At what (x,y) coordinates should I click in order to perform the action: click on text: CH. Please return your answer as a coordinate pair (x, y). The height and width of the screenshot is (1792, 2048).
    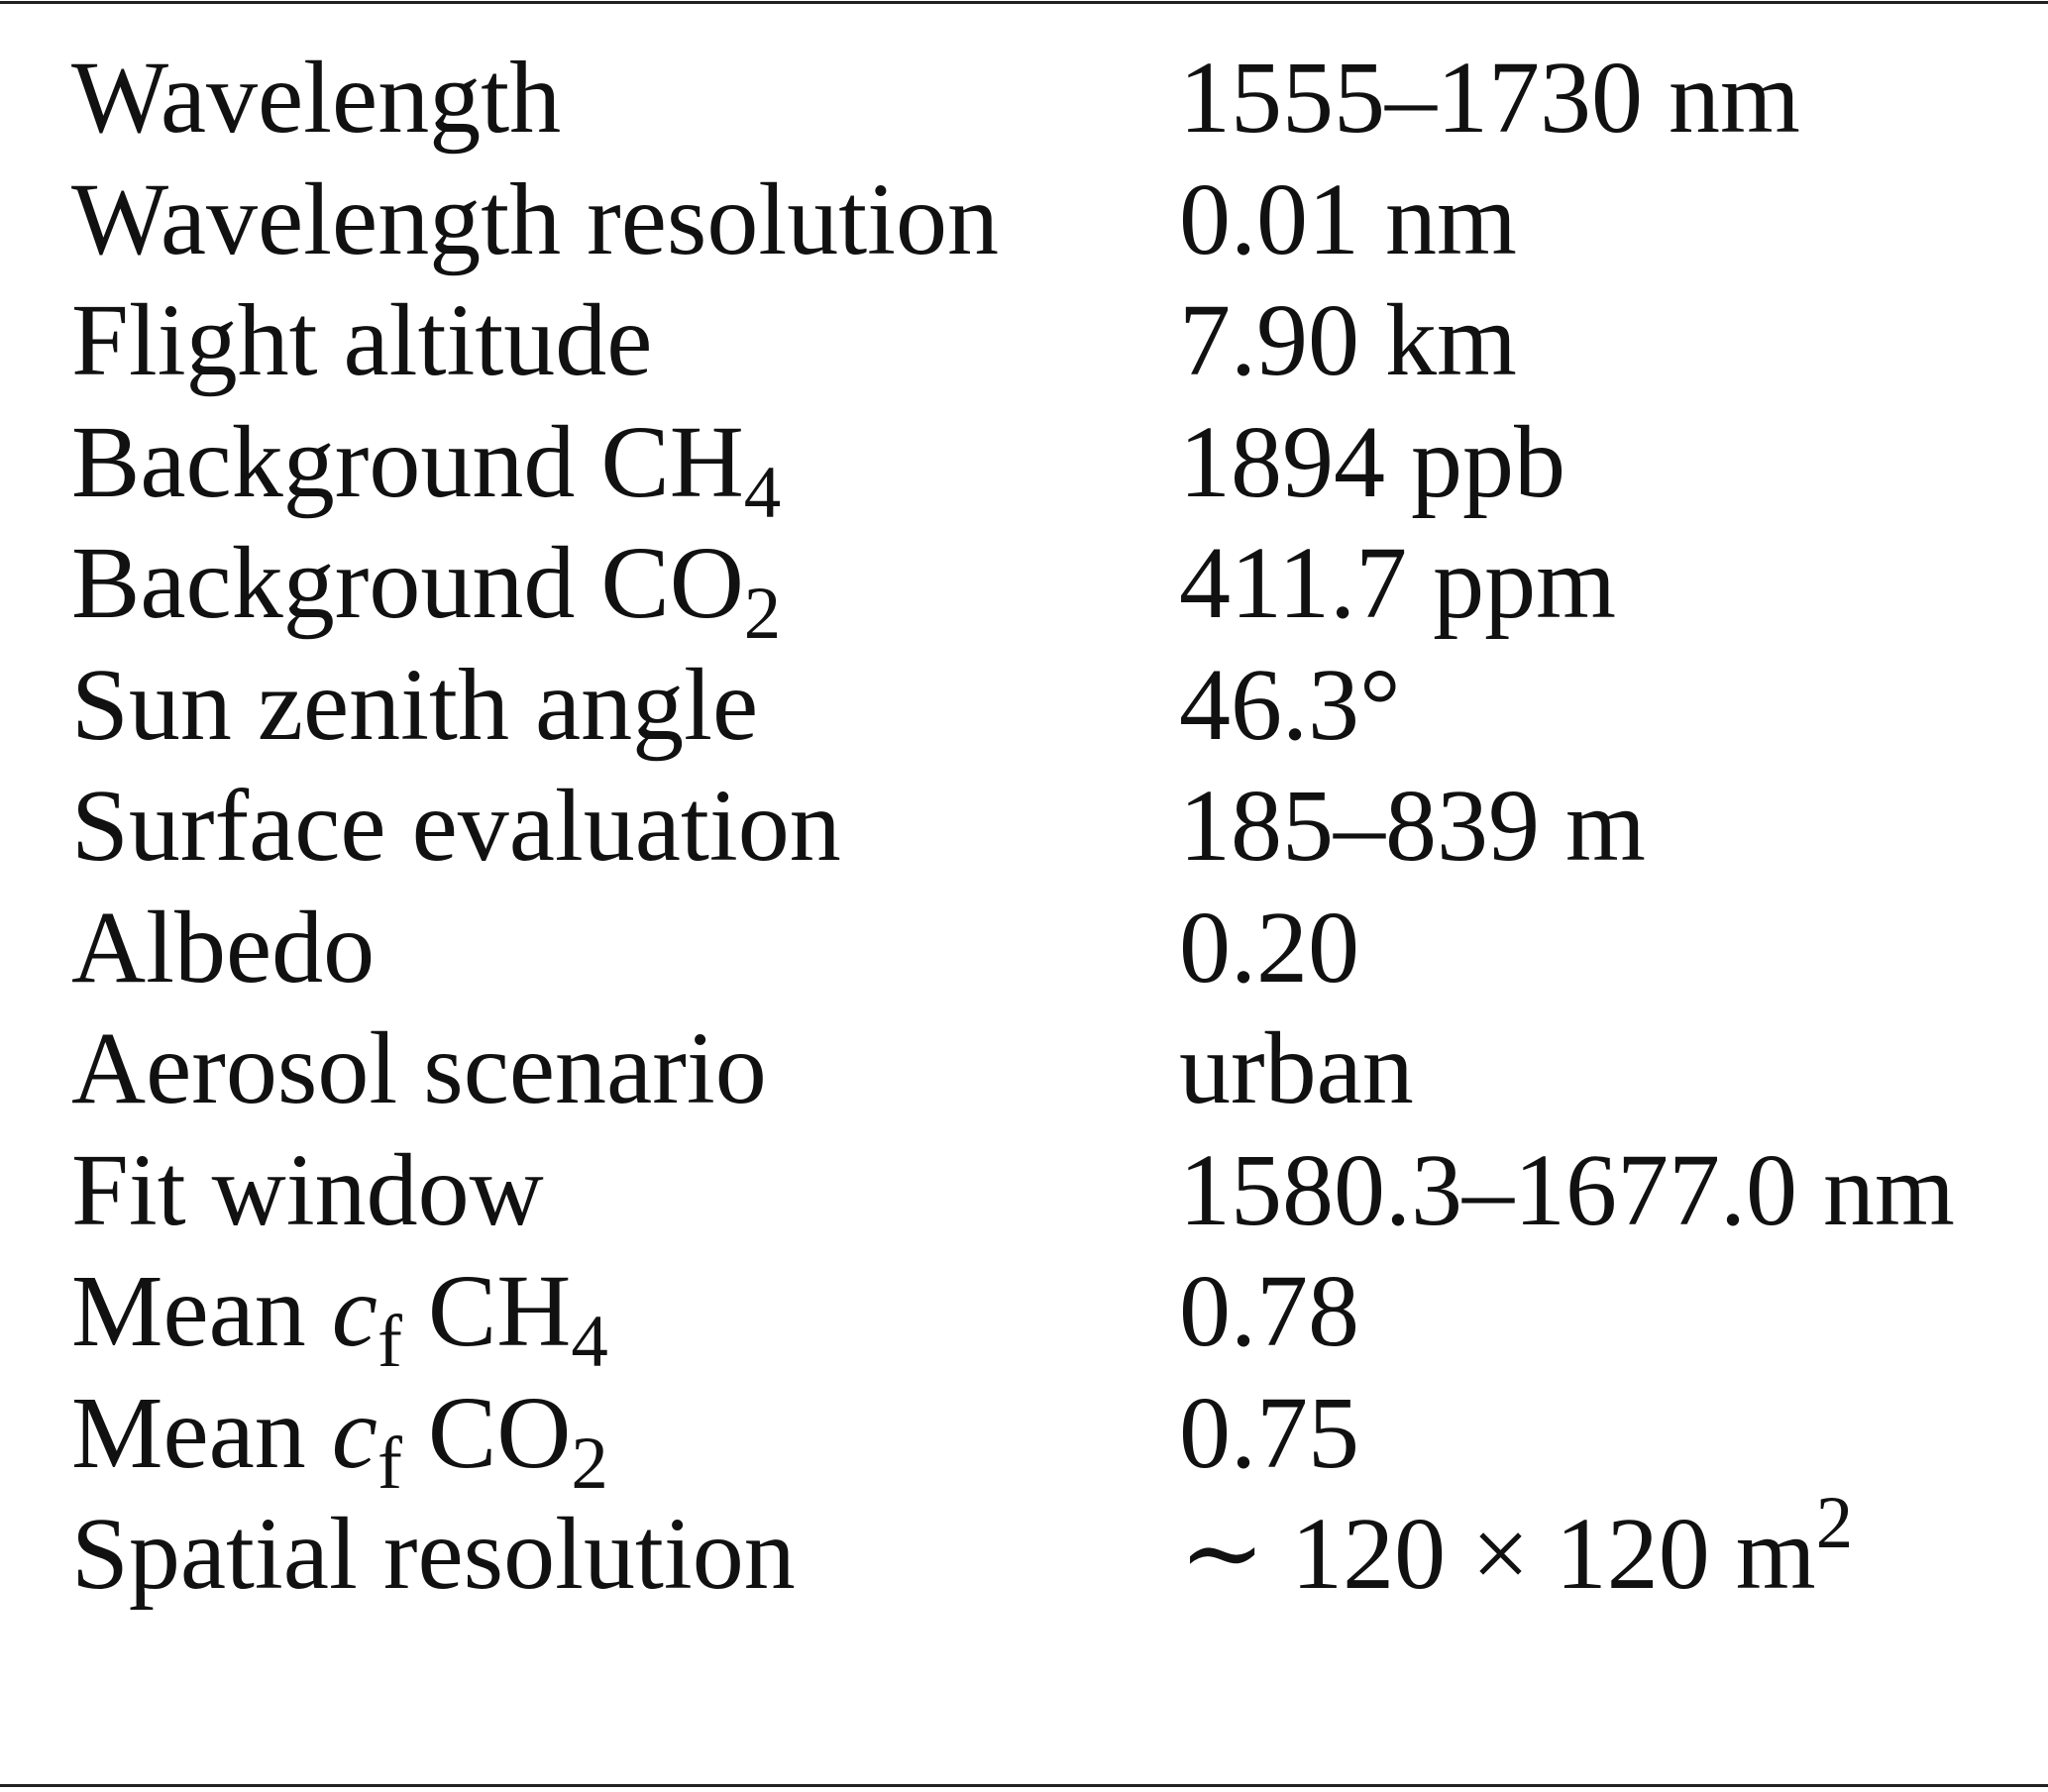
    Looking at the image, I should click on (486, 1311).